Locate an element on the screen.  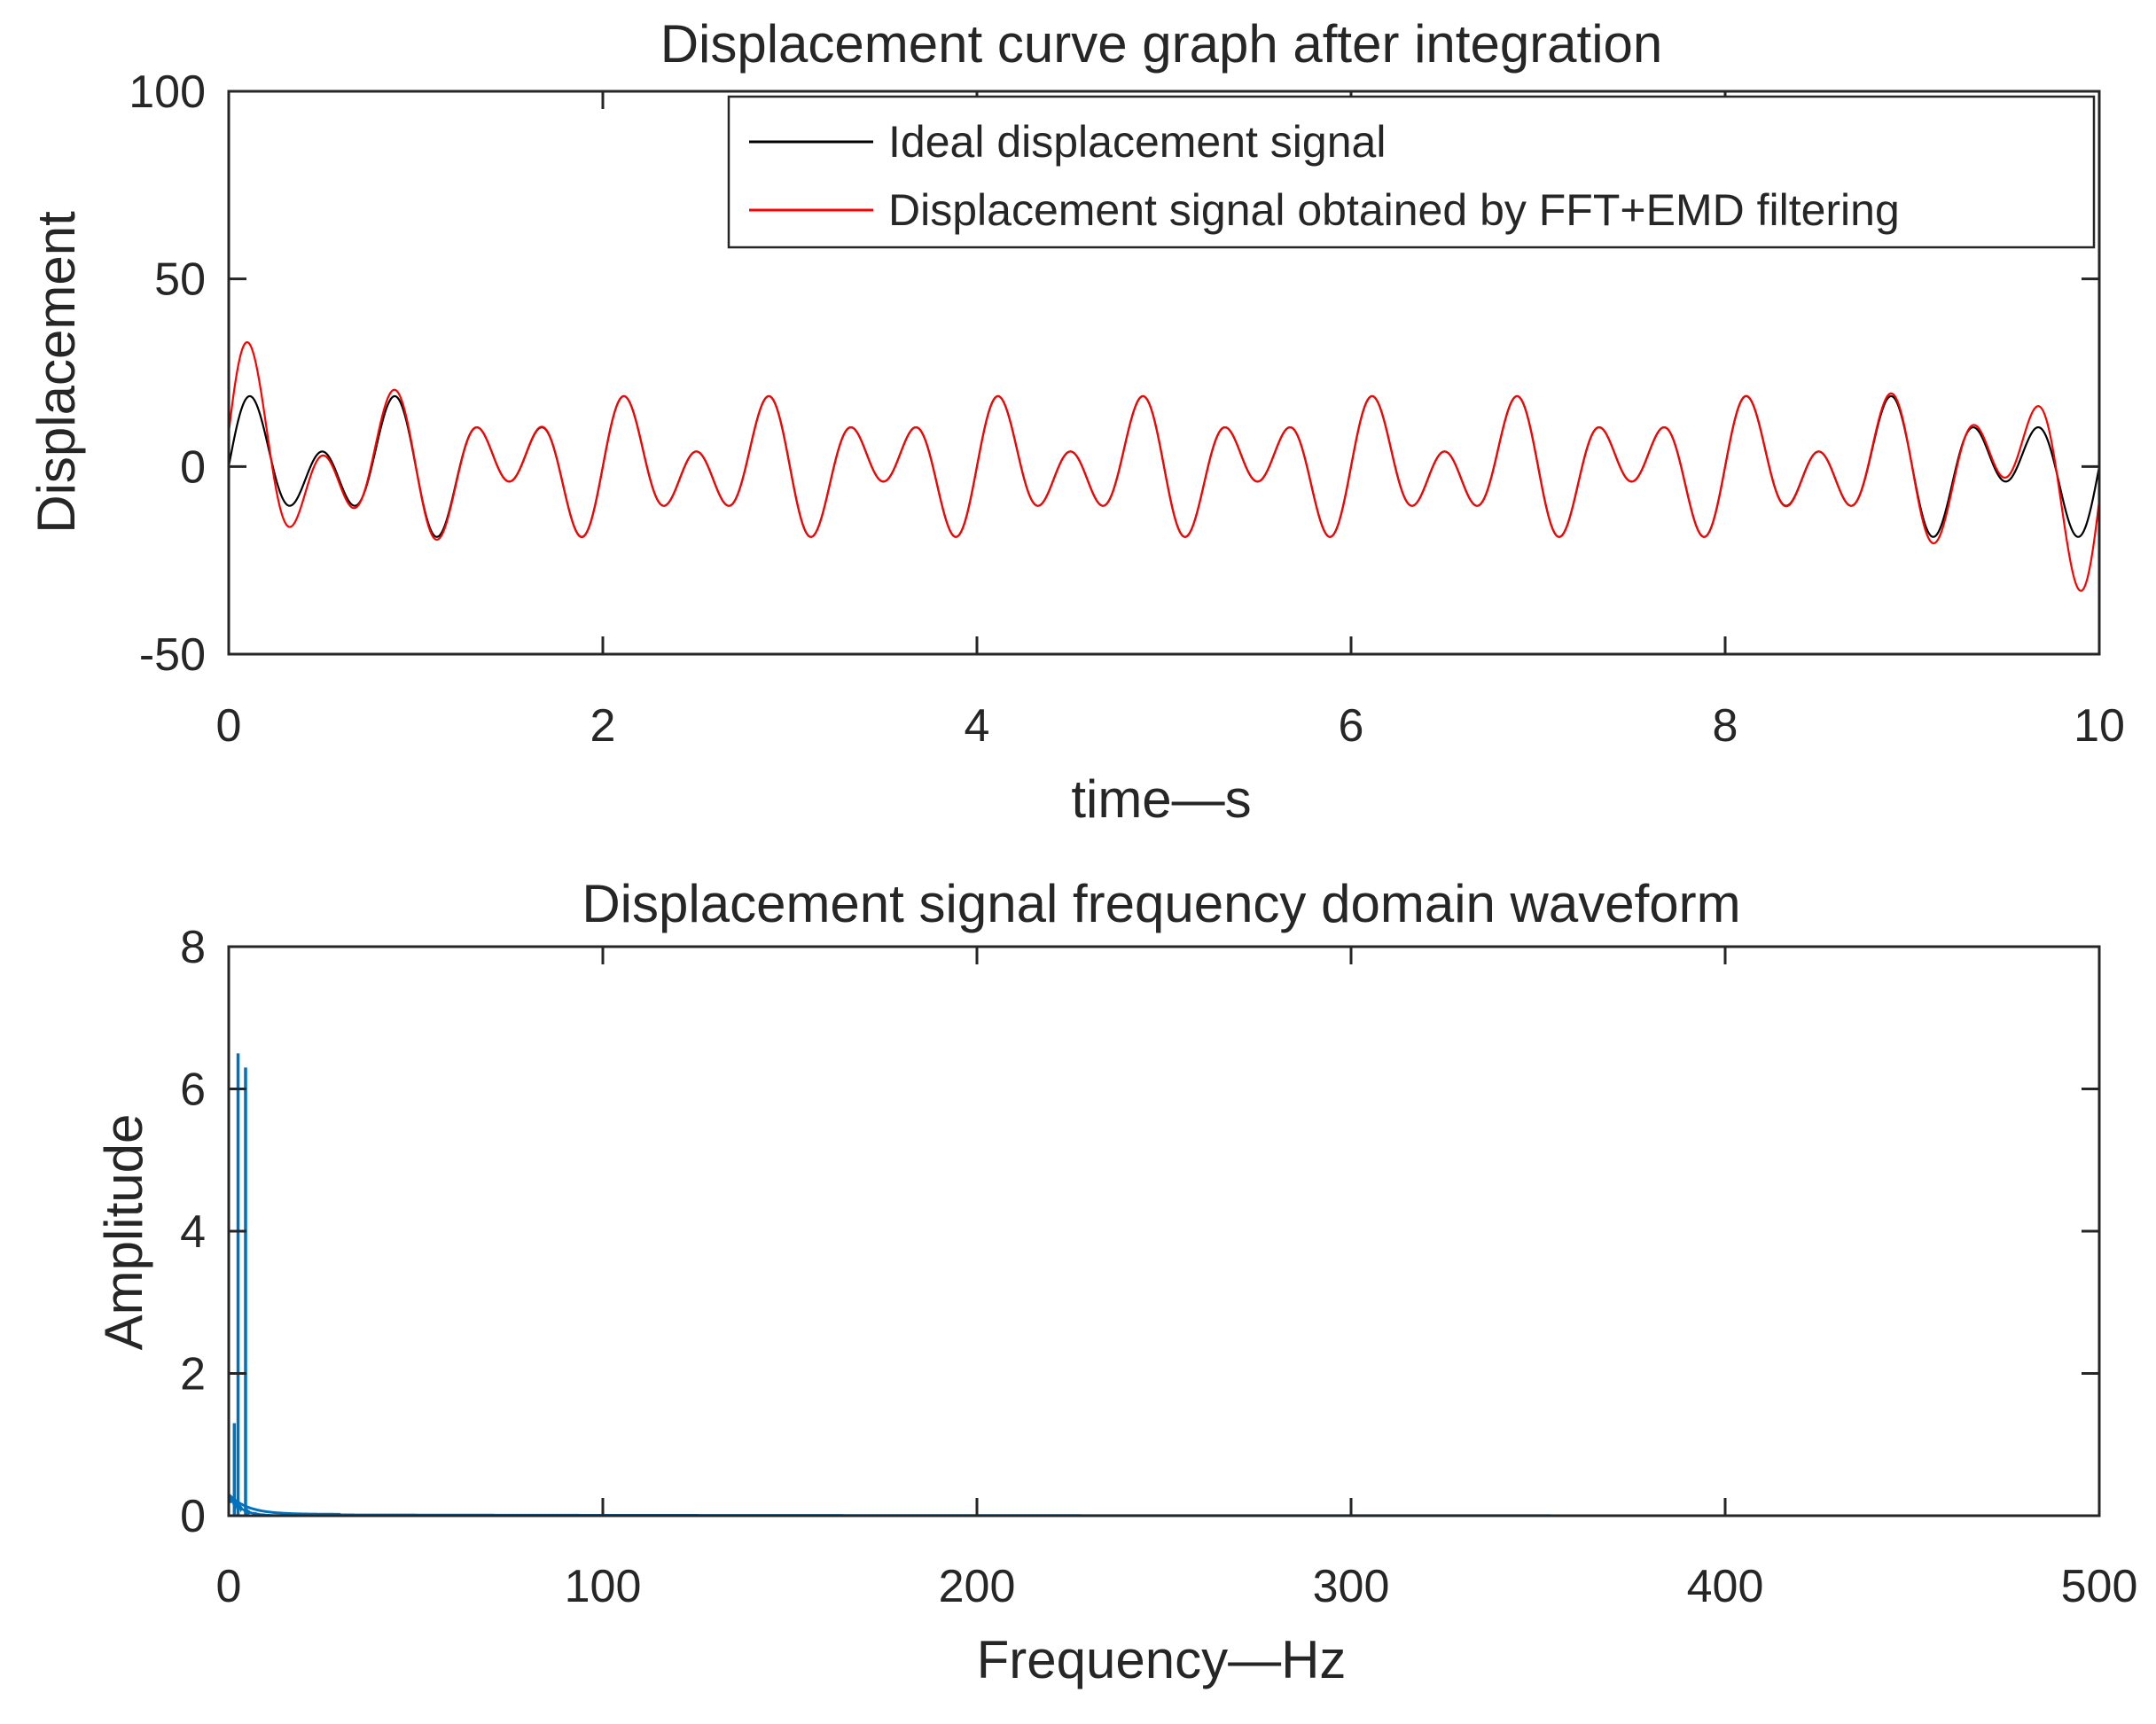
plot2-ytick-label: 2 is located at coordinates (193, 1374).